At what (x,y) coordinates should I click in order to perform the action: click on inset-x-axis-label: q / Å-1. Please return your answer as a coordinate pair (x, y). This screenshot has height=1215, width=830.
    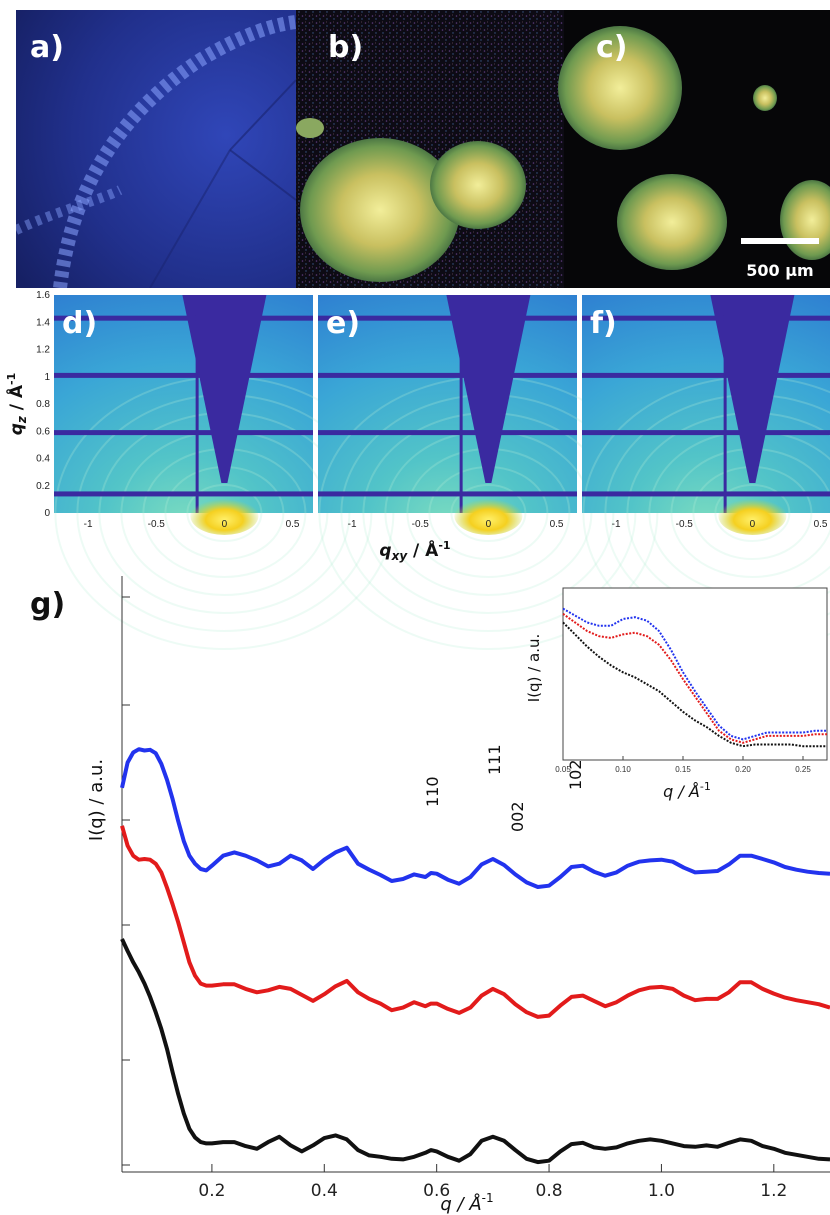
    Looking at the image, I should click on (687, 790).